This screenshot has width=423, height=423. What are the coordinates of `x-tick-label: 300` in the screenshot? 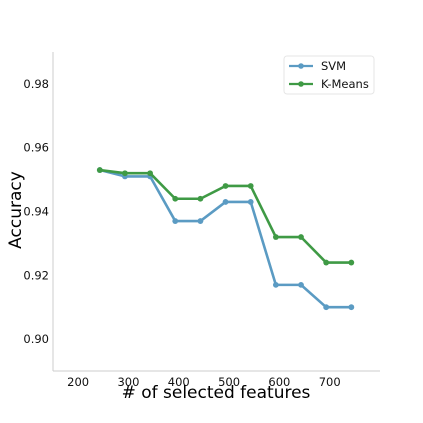 It's located at (128, 382).